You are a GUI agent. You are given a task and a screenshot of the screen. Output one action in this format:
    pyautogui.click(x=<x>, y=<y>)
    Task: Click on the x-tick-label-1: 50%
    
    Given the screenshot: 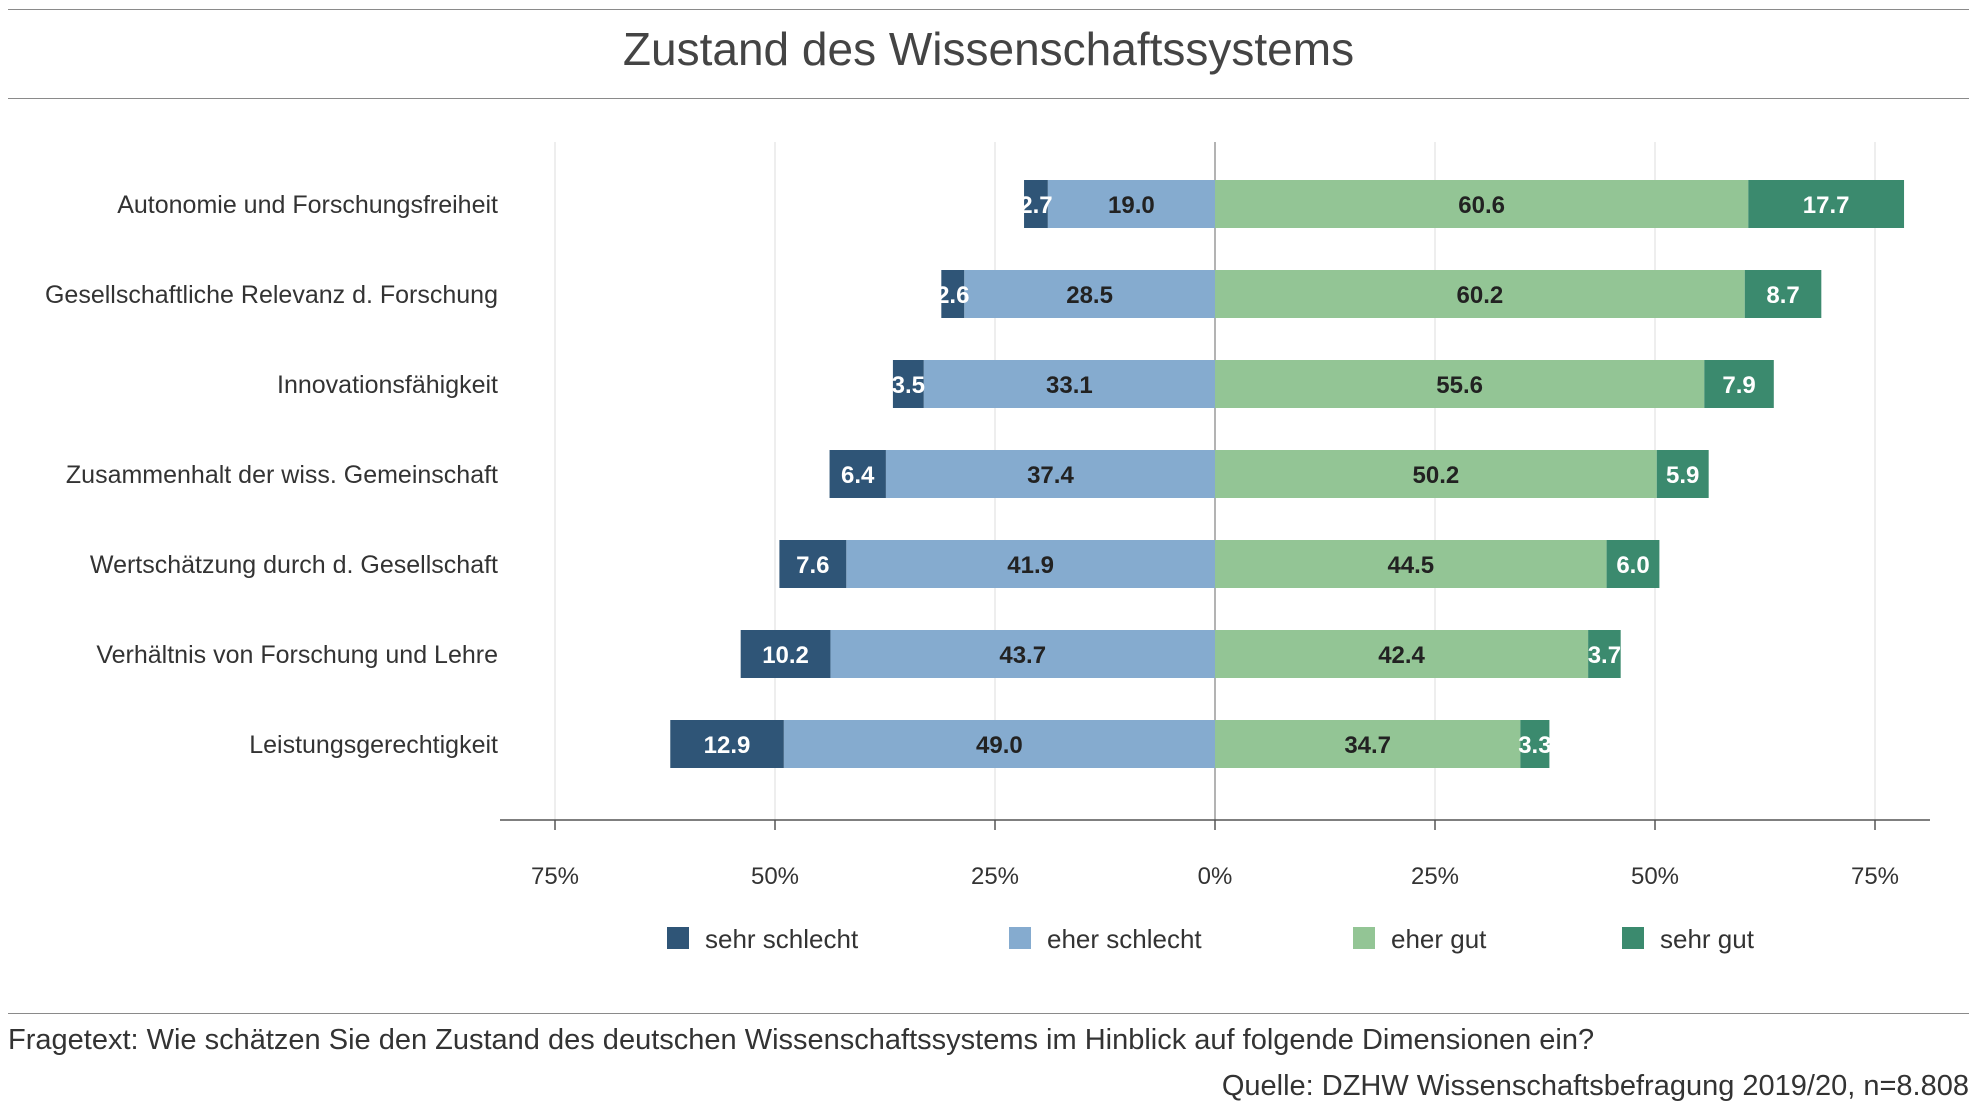 What is the action you would take?
    pyautogui.click(x=775, y=876)
    